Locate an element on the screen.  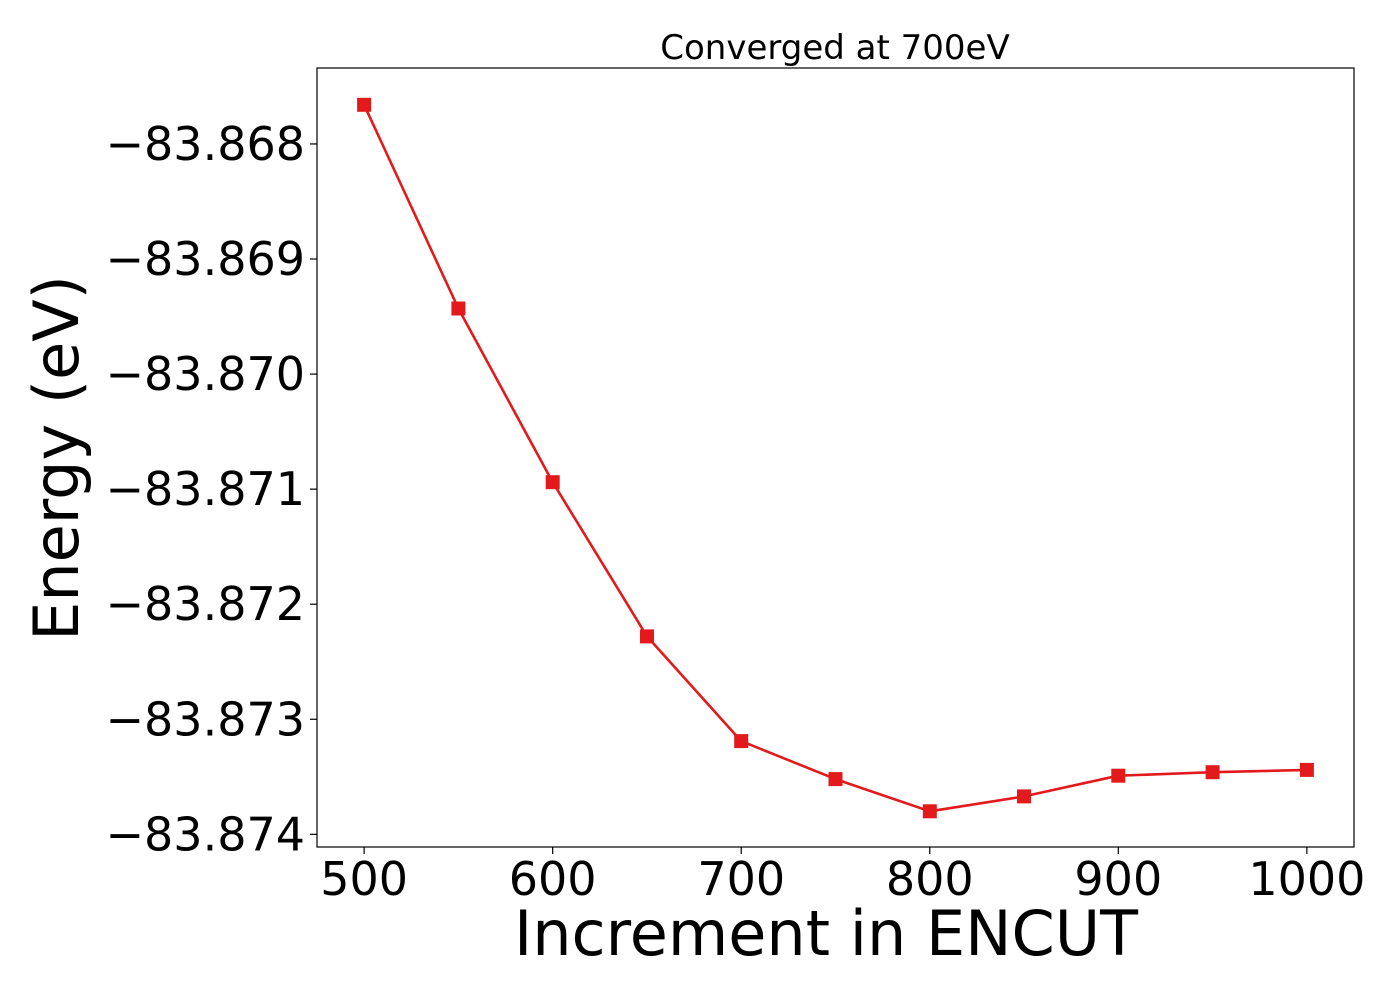
y-tick-label: −83.868 is located at coordinates (206, 144).